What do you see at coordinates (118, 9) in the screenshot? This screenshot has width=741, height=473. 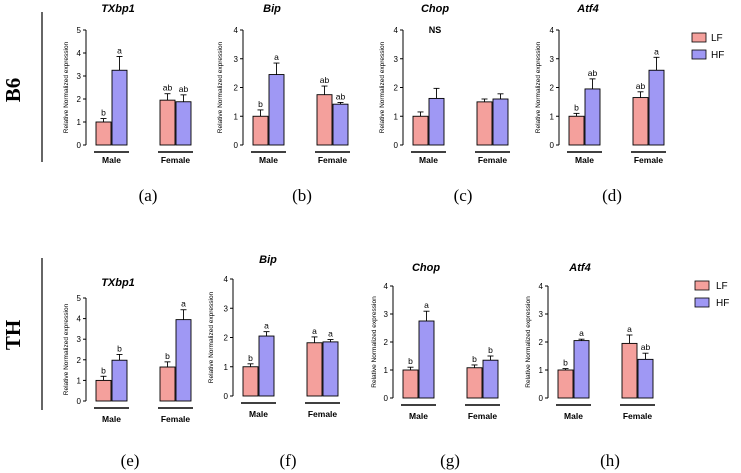 I see `chart-title: TXbp1` at bounding box center [118, 9].